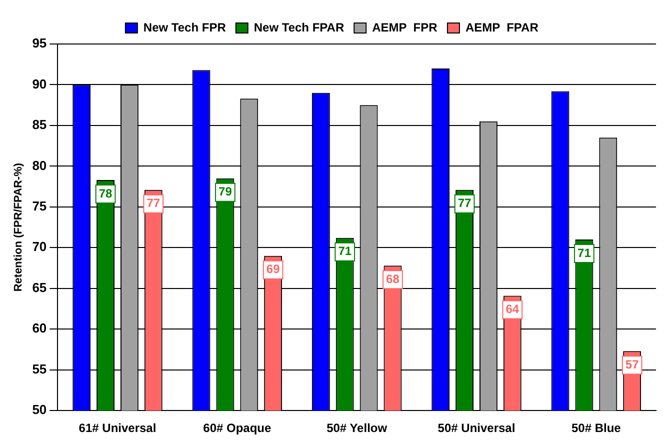 The height and width of the screenshot is (447, 672). I want to click on y-tick-label: 60, so click(39, 328).